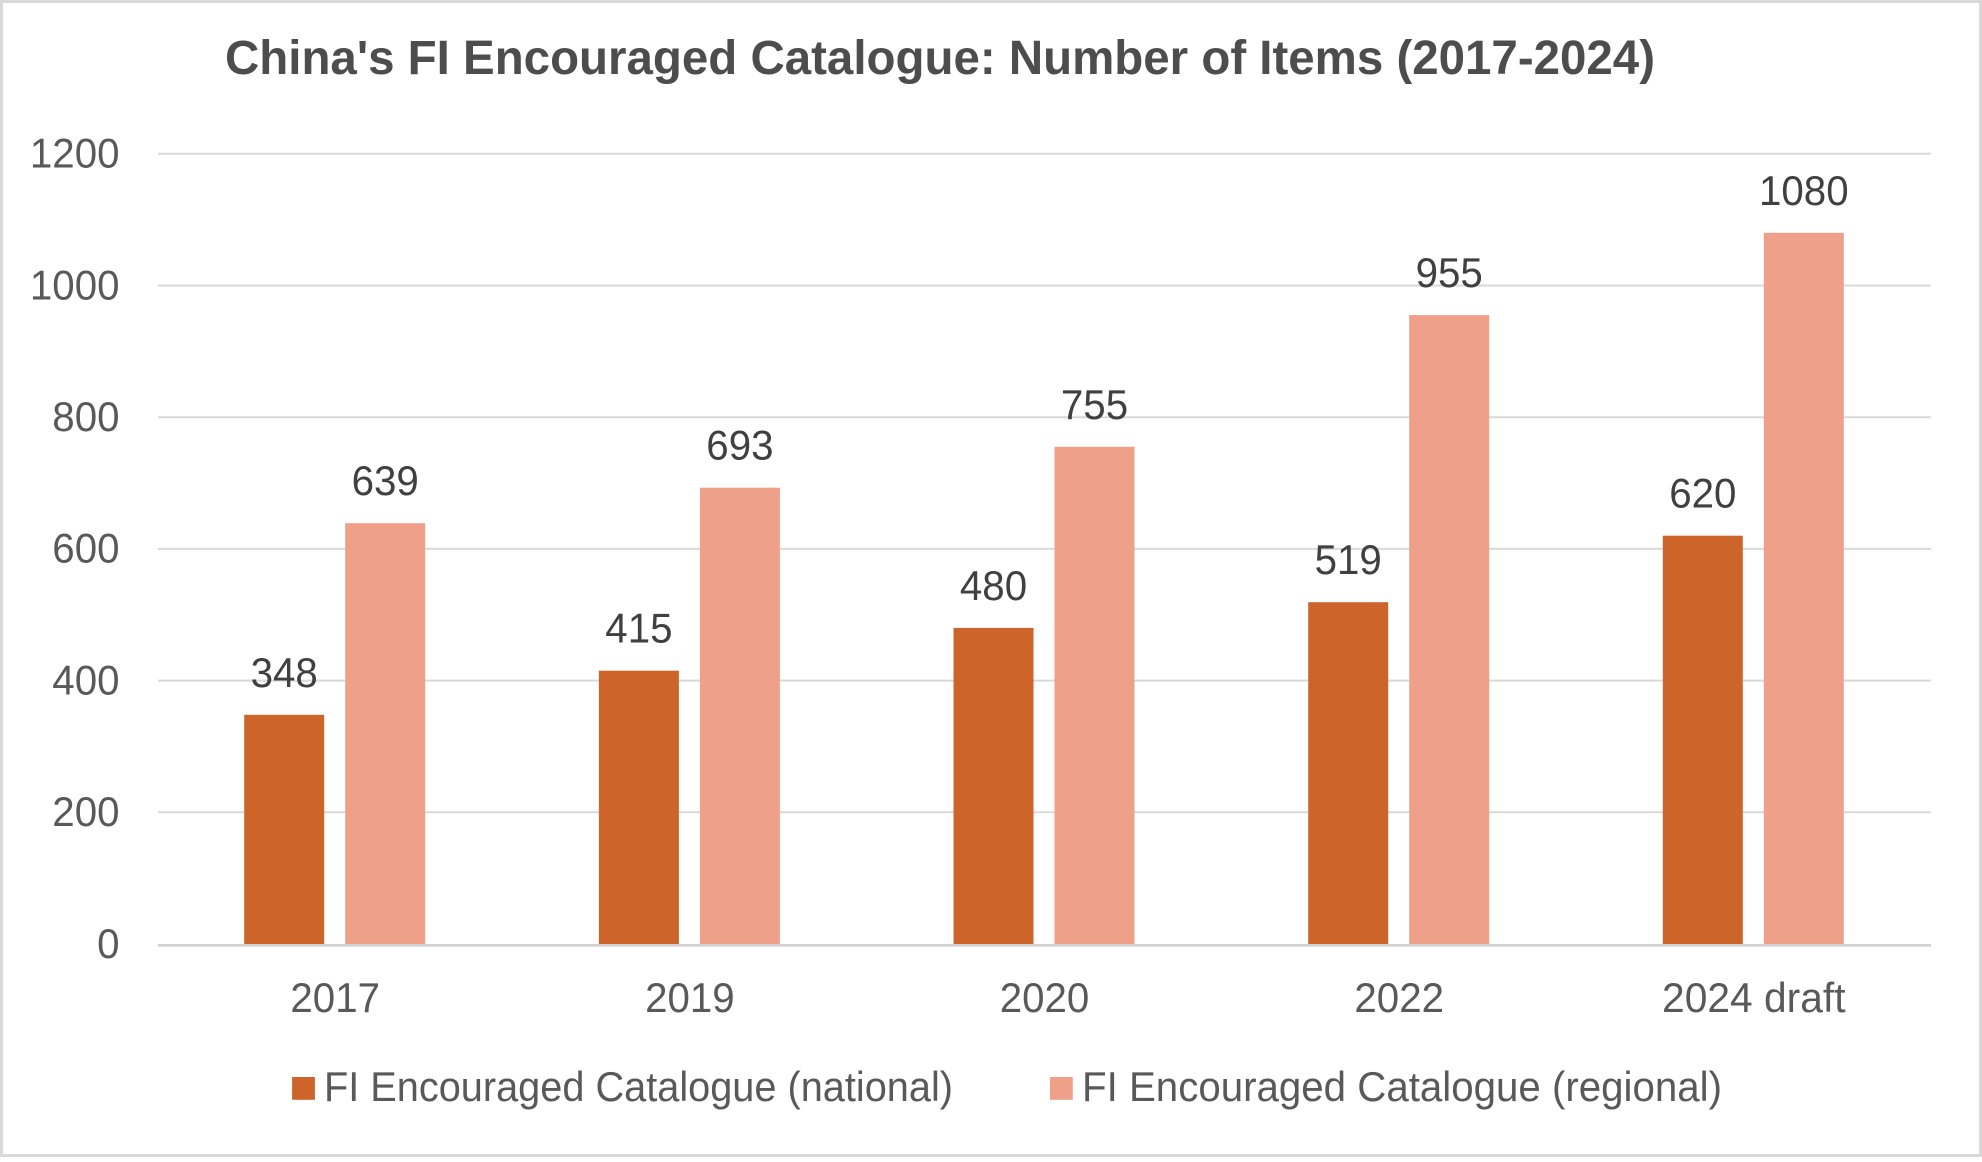 This screenshot has width=1982, height=1162. What do you see at coordinates (690, 997) in the screenshot?
I see `svg-text: 2019` at bounding box center [690, 997].